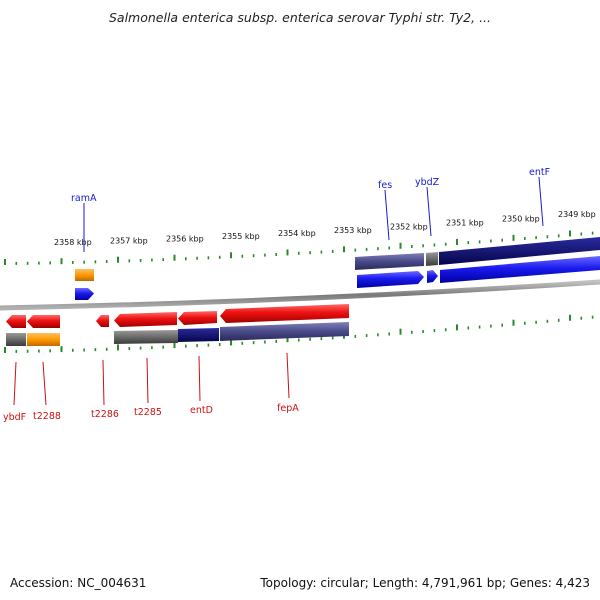  What do you see at coordinates (84, 294) in the screenshot?
I see `ramA-gene` at bounding box center [84, 294].